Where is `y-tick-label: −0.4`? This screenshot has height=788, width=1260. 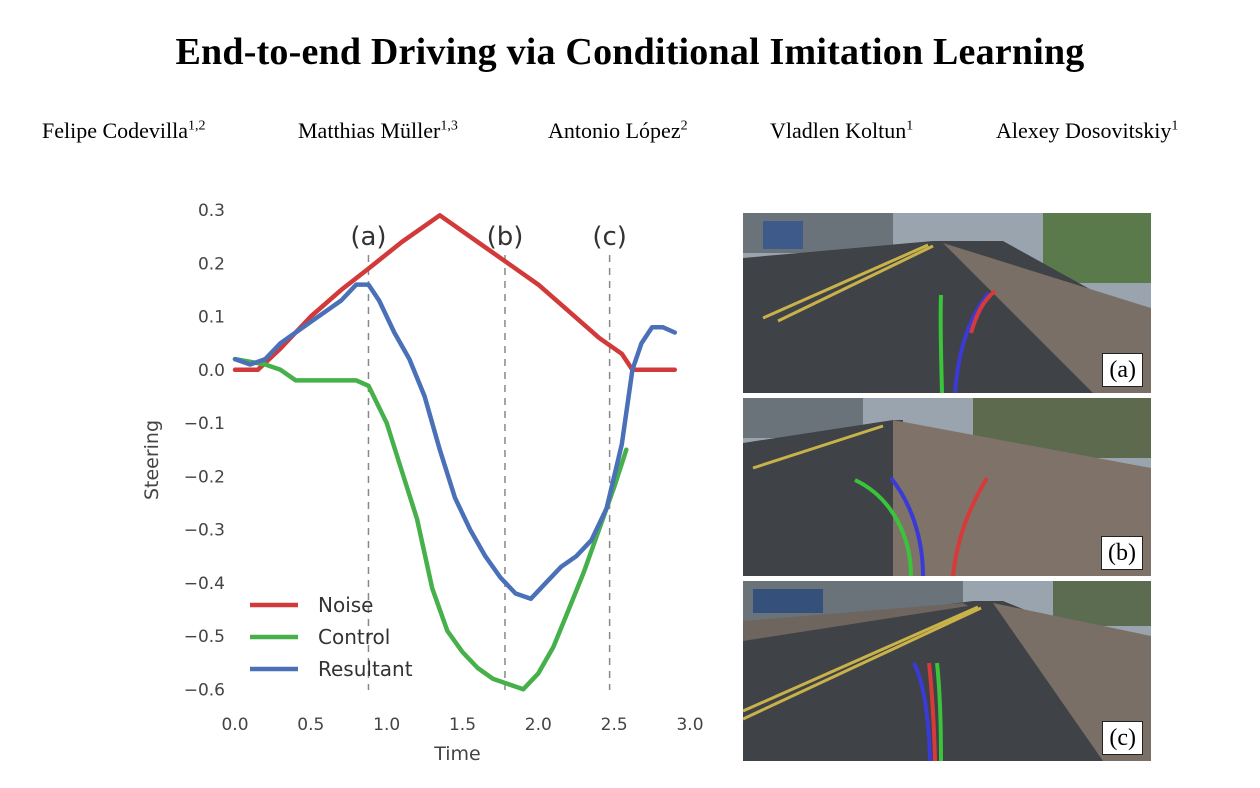 y-tick-label: −0.4 is located at coordinates (204, 584).